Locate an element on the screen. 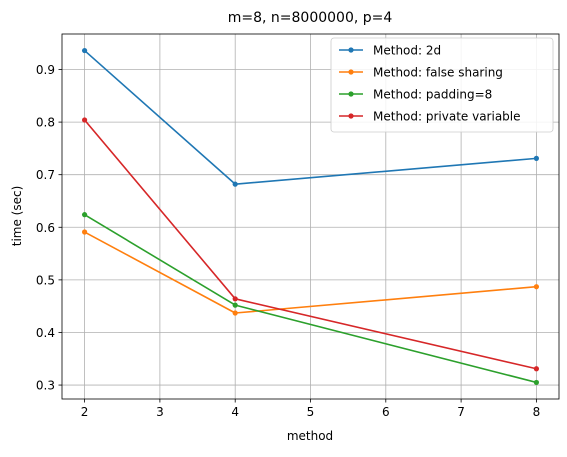 The image size is (567, 457). y-tick-label: 0.6 is located at coordinates (45, 228).